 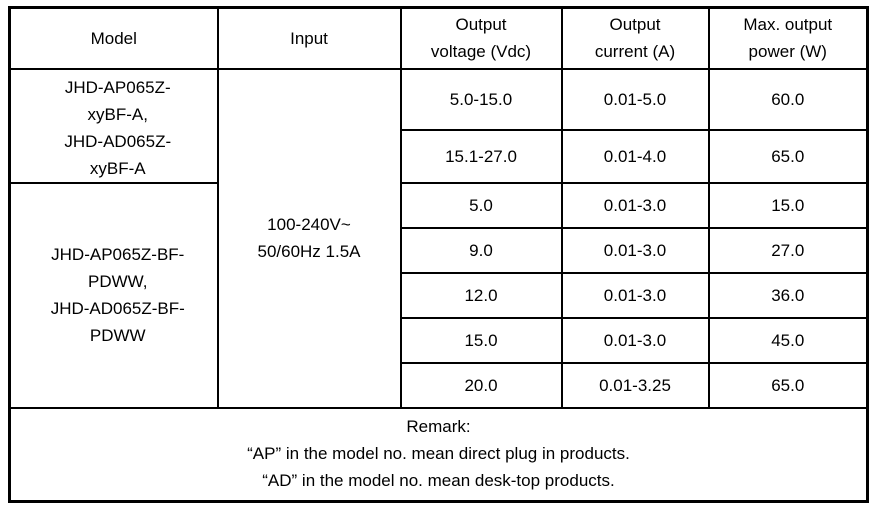 I want to click on power-cell: 36.0, so click(x=788, y=295).